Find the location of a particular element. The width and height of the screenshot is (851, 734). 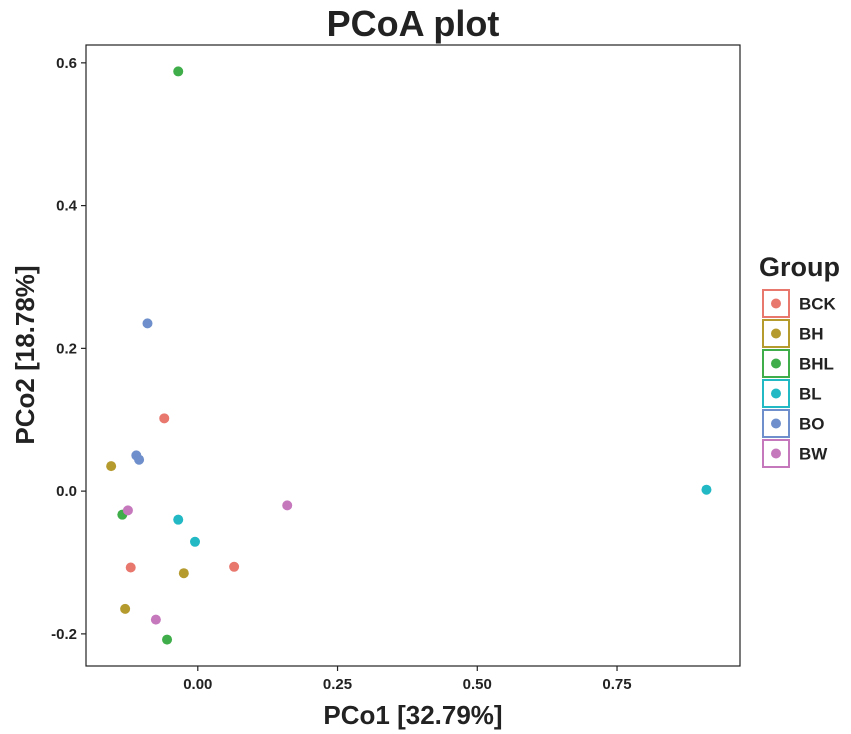

x-axis: 0.00 0.25 0.50 0.75 is located at coordinates (407, 679).